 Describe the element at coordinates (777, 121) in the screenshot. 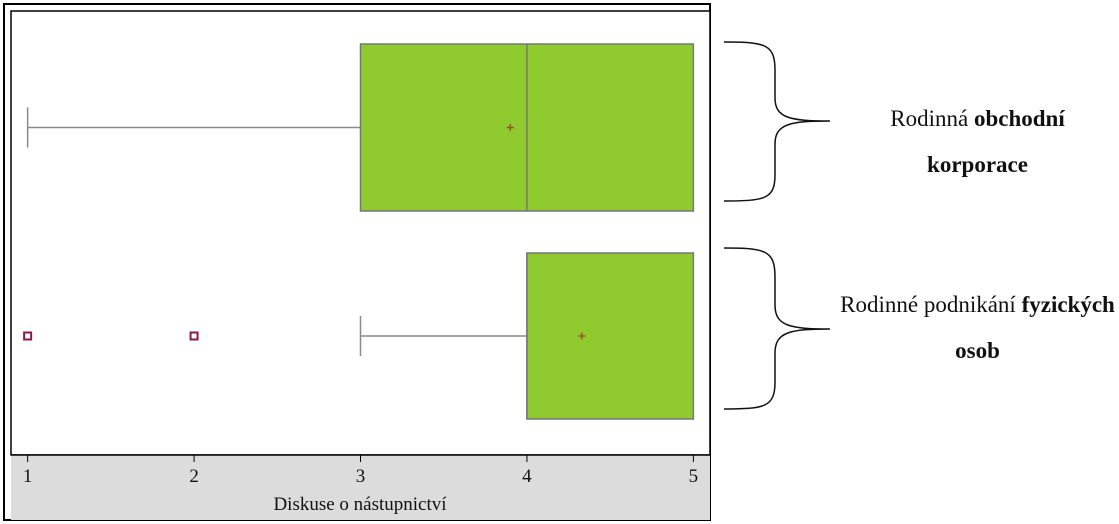

I see `group-1-brace` at that location.